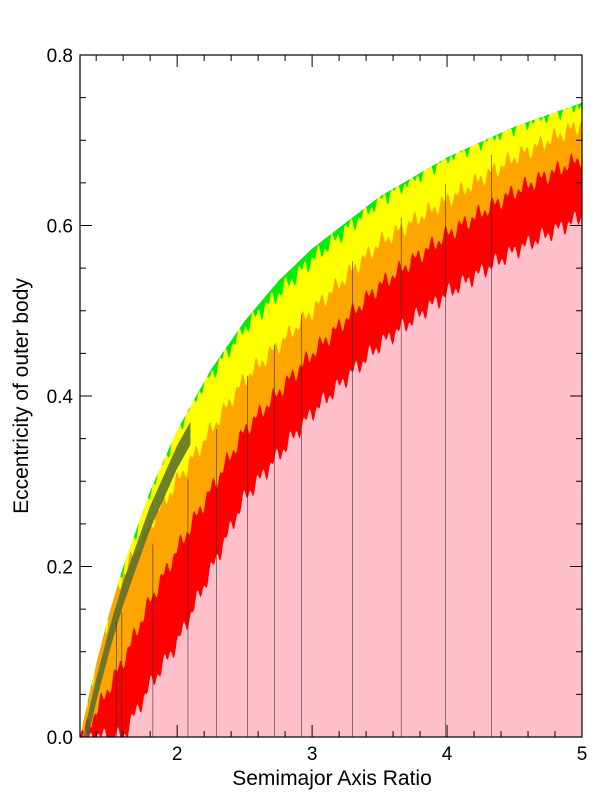 The height and width of the screenshot is (792, 612). Describe the element at coordinates (447, 754) in the screenshot. I see `x-tick-label: 4` at that location.